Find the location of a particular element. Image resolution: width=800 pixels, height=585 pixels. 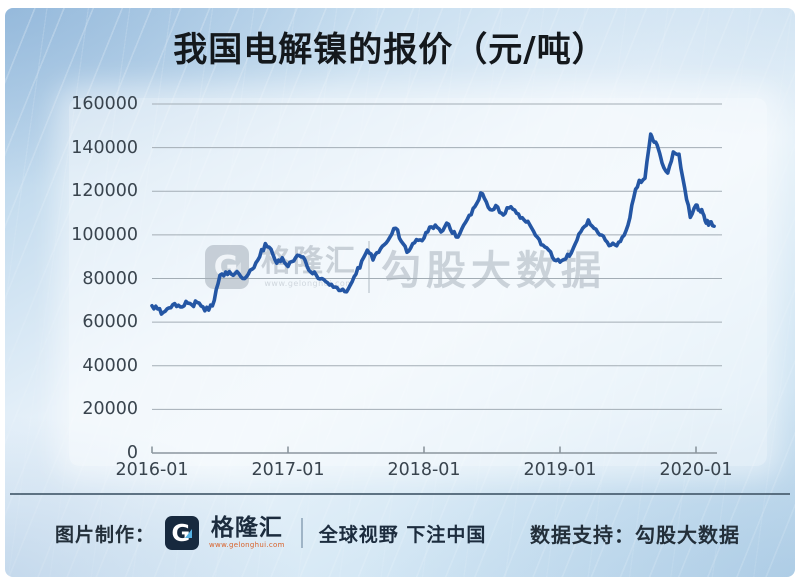

footer-vertical-divider is located at coordinates (301, 533).